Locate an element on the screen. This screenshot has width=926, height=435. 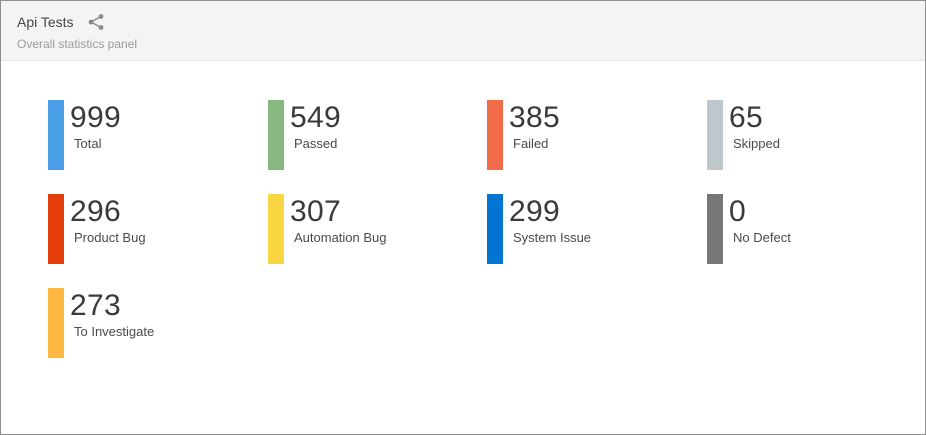
stat-failed: 385 Failed is located at coordinates (587, 136).